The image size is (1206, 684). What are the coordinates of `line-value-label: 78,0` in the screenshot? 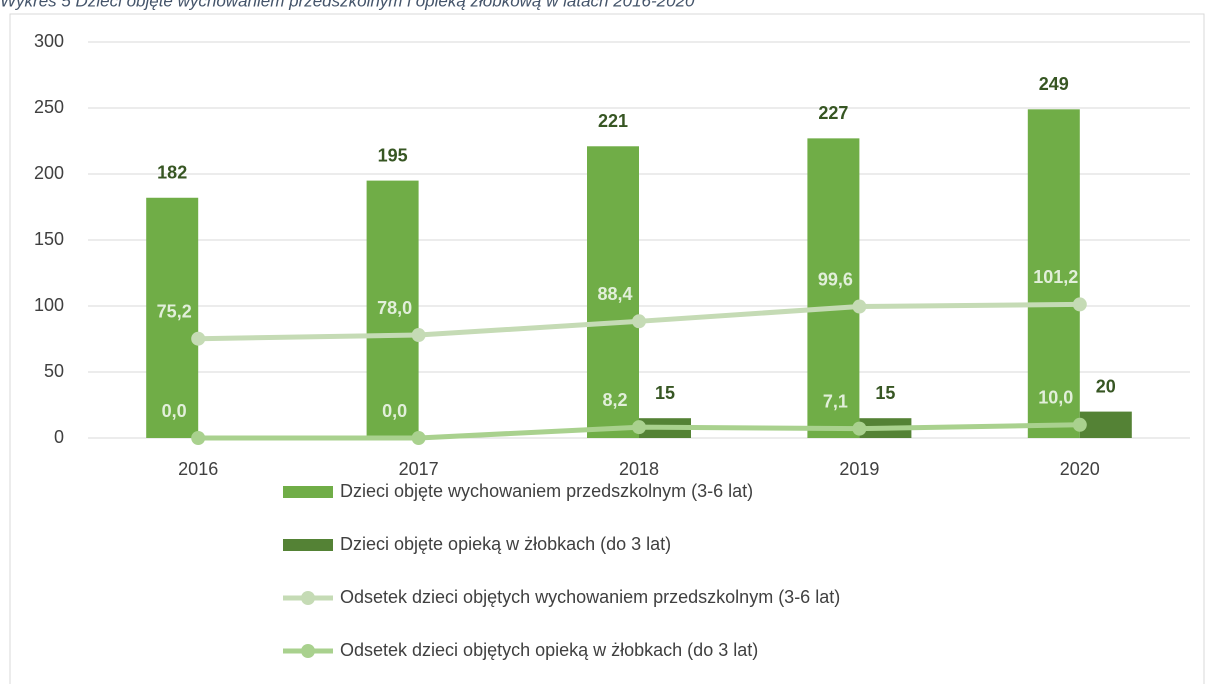 It's located at (394, 308).